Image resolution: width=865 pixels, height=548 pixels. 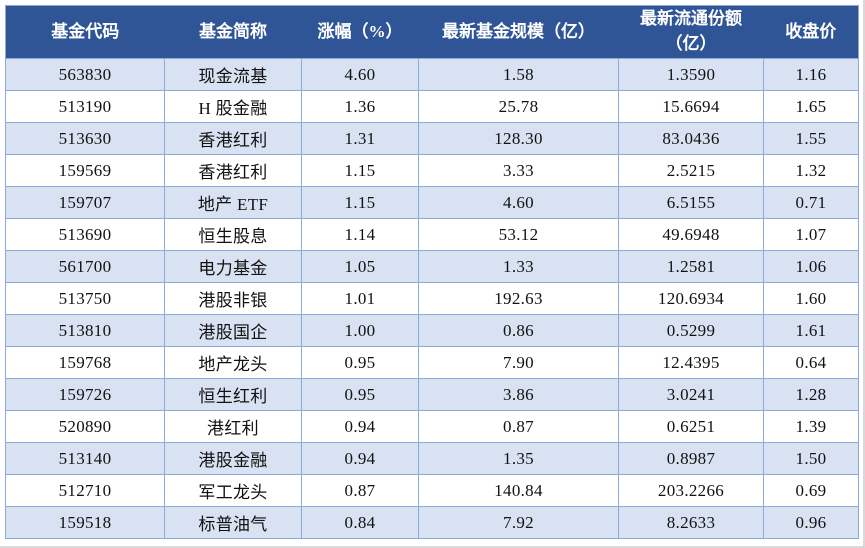 I want to click on cell-close: 1.61, so click(x=811, y=330).